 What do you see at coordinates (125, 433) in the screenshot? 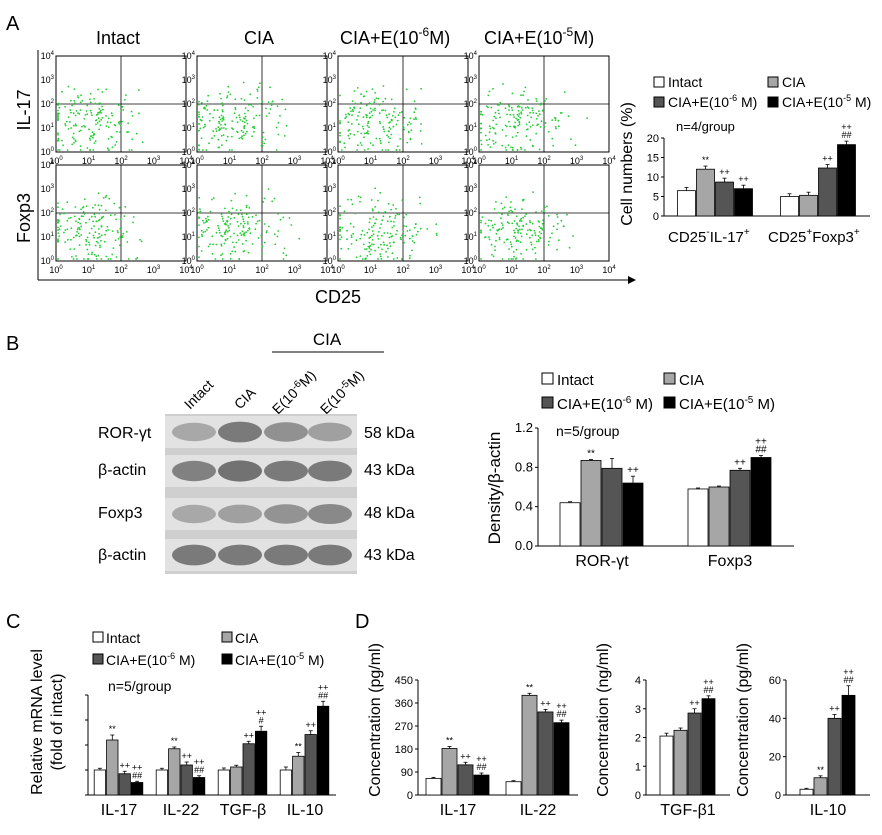
I see `band-name-ror: ROR-γt` at bounding box center [125, 433].